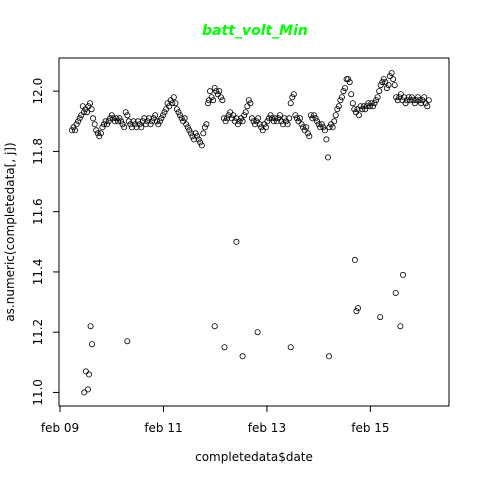 The image size is (480, 480). What do you see at coordinates (215, 420) in the screenshot?
I see `x-axis: feb 09 feb 11 feb 13 feb 15` at bounding box center [215, 420].